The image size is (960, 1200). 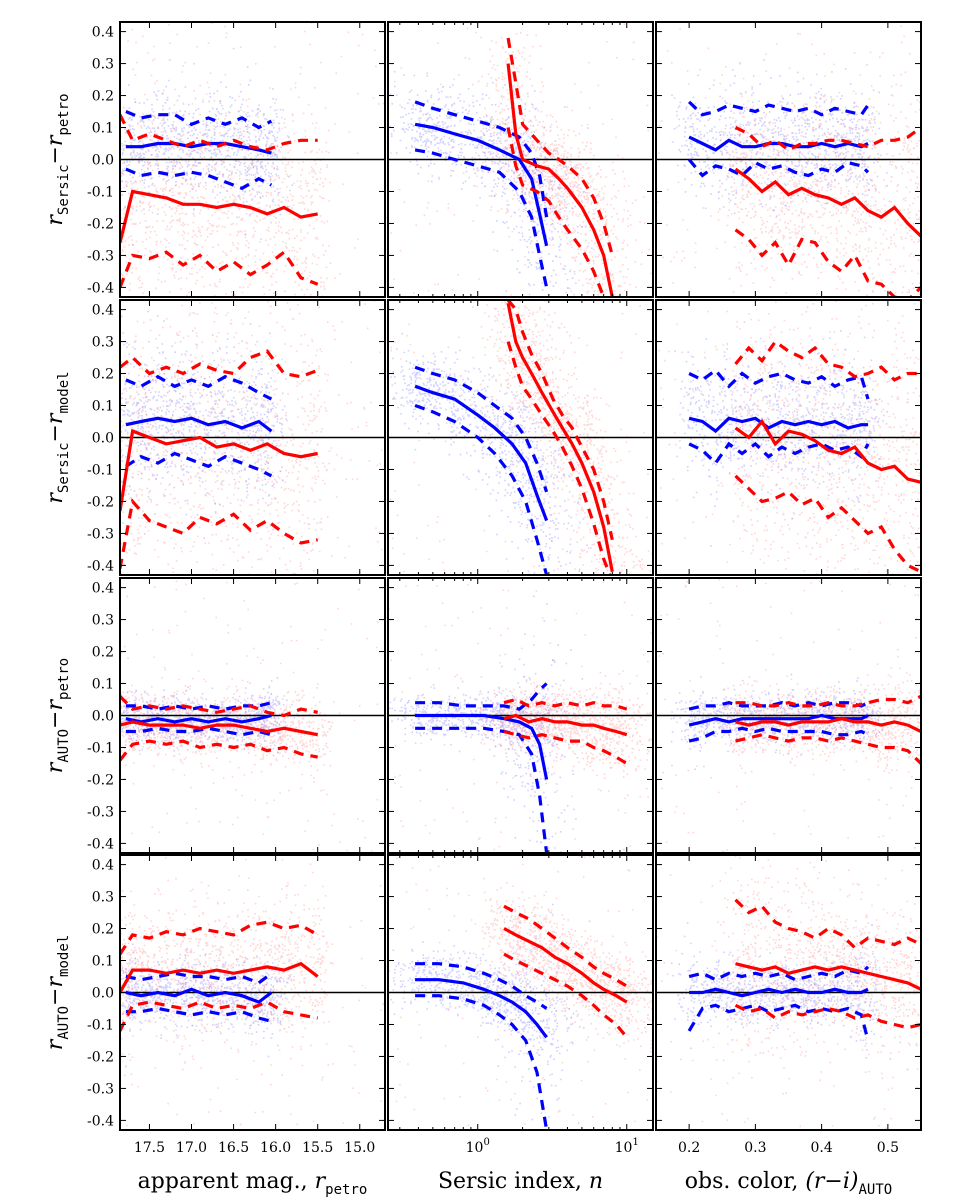 I want to click on x-tick-label: 15.0, so click(x=359, y=1148).